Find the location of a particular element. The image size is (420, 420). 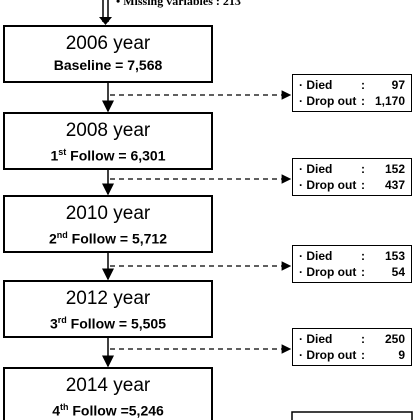

row-value: 9 is located at coordinates (401, 355).